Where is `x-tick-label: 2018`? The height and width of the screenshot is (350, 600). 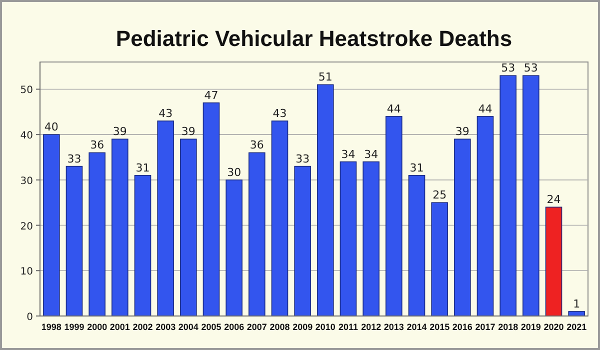 x-tick-label: 2018 is located at coordinates (508, 327).